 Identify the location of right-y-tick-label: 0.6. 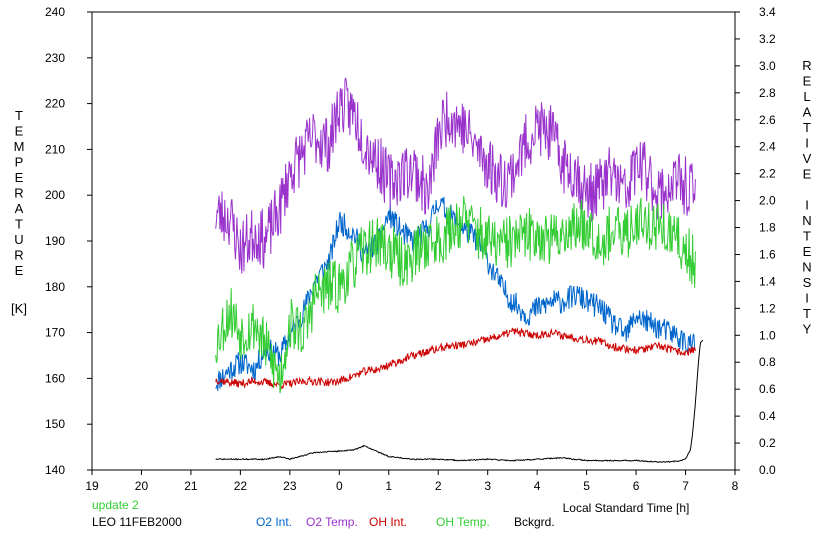
(767, 389).